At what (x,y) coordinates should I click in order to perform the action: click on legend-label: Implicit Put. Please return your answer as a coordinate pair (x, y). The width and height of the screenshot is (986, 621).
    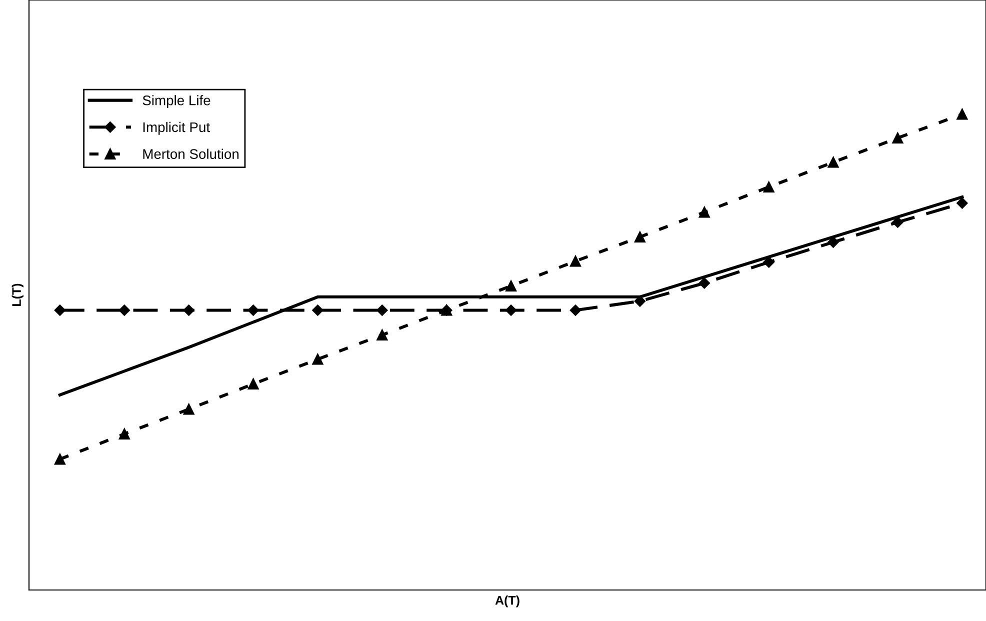
    Looking at the image, I should click on (176, 128).